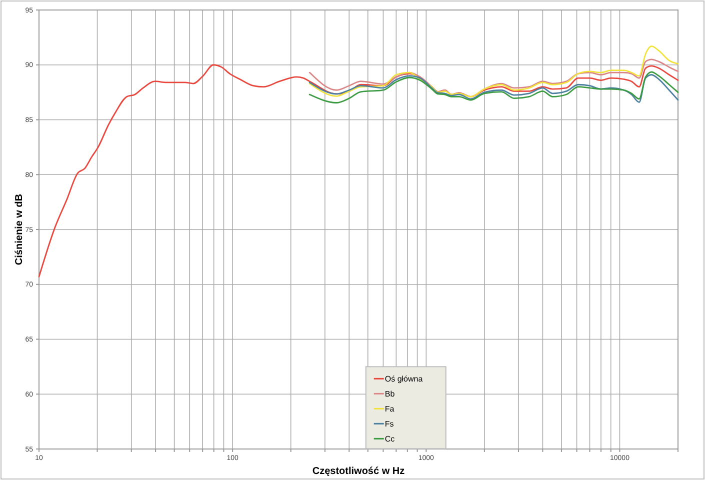  Describe the element at coordinates (358, 471) in the screenshot. I see `x-axis-title: Częstotliwość w Hz` at that location.